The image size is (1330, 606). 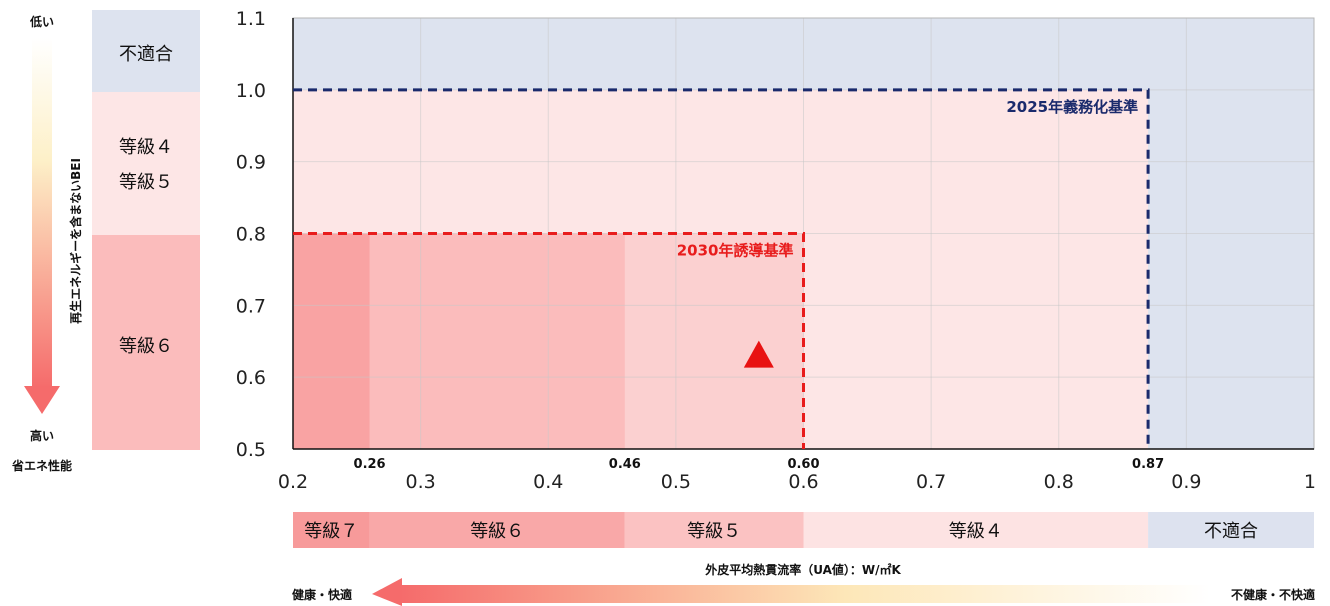 What do you see at coordinates (42, 435) in the screenshot?
I see `left-bottom-label: 高い` at bounding box center [42, 435].